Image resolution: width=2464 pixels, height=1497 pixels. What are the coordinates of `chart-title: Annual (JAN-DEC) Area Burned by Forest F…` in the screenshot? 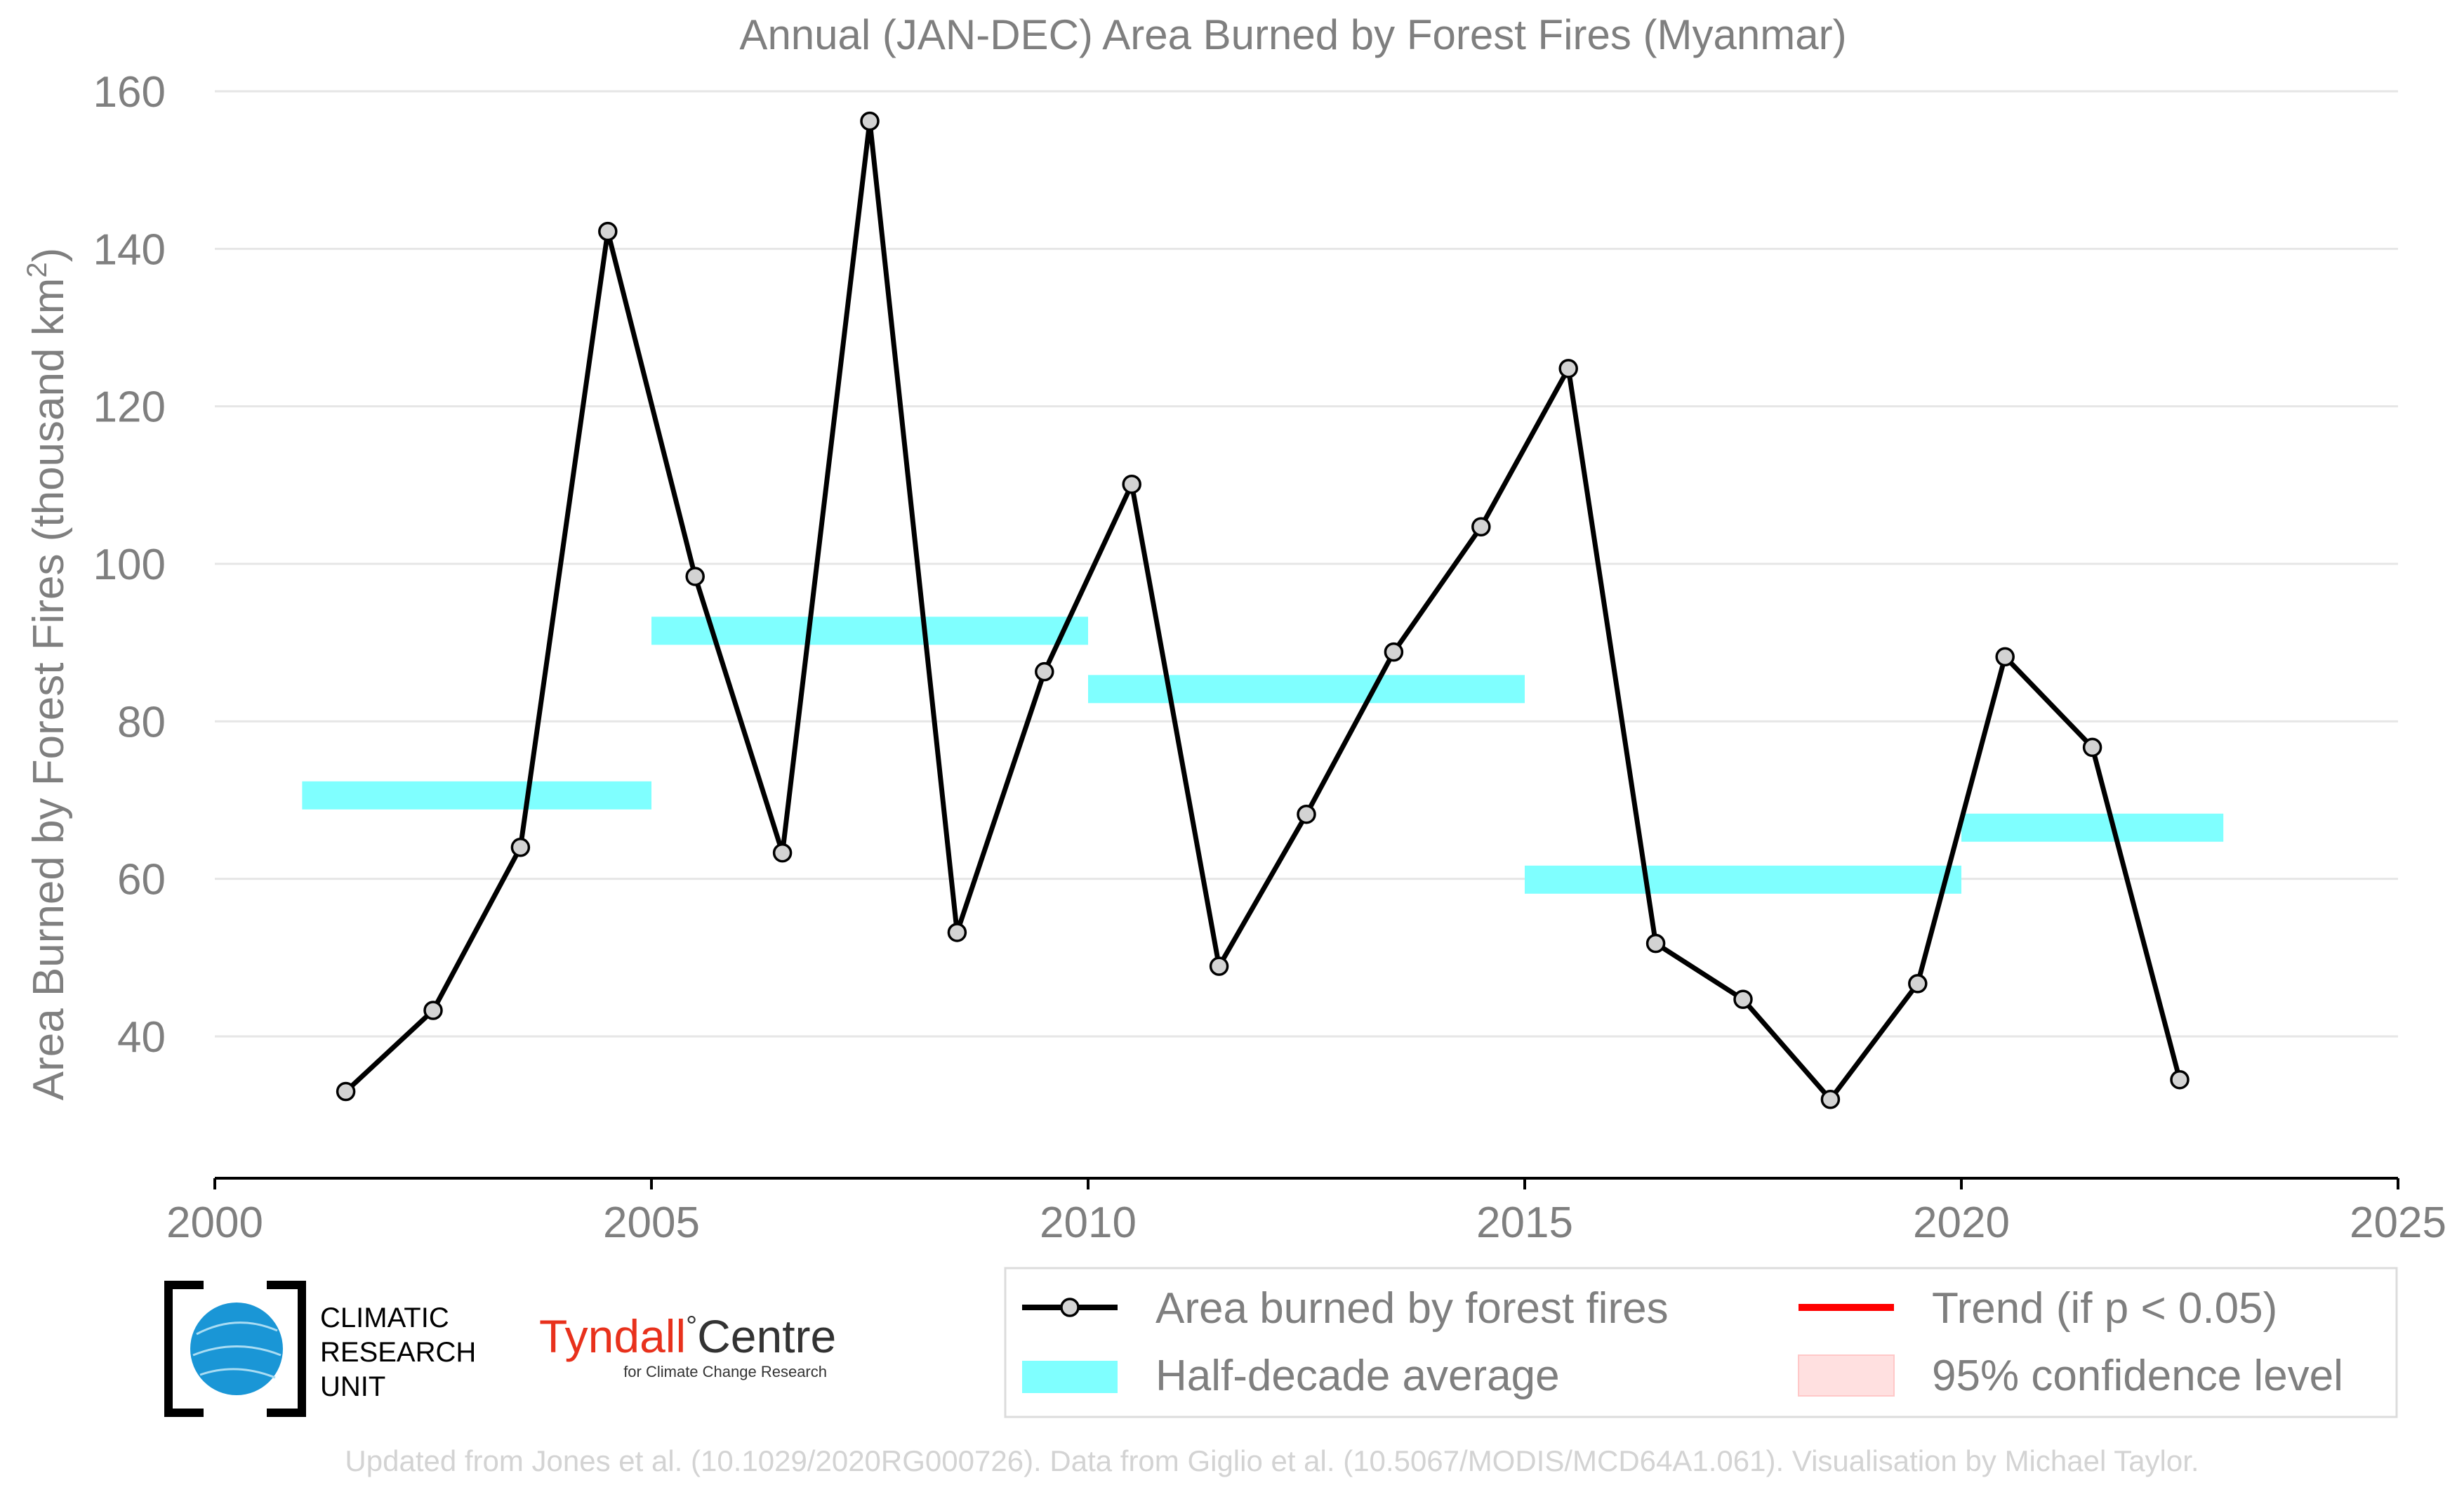 It's located at (1292, 34).